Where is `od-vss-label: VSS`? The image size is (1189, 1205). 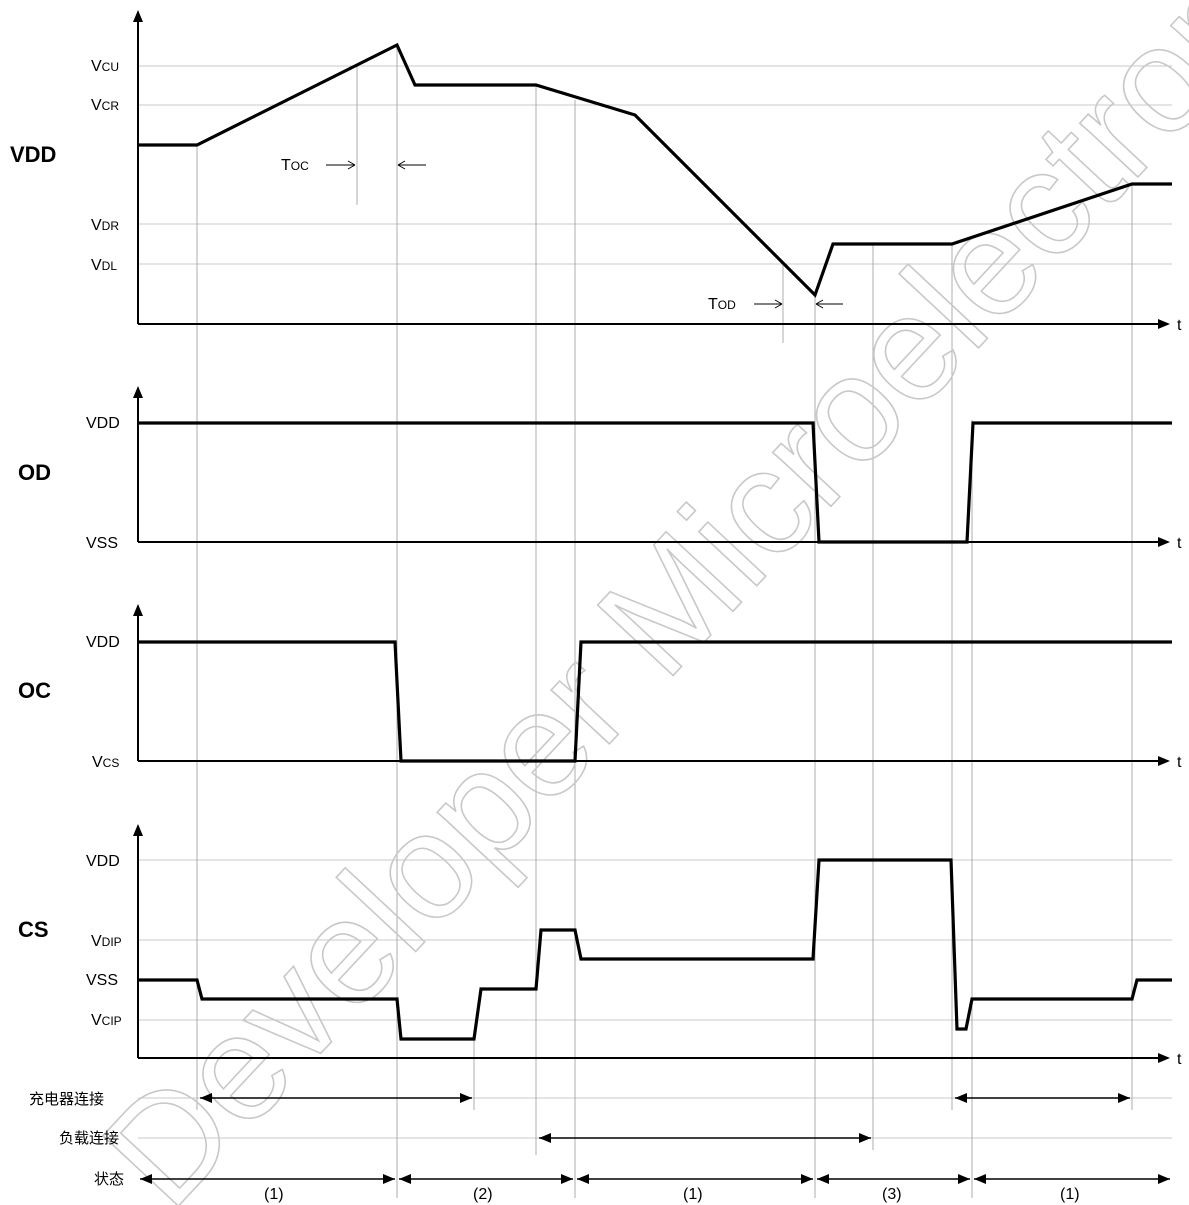
od-vss-label: VSS is located at coordinates (102, 543).